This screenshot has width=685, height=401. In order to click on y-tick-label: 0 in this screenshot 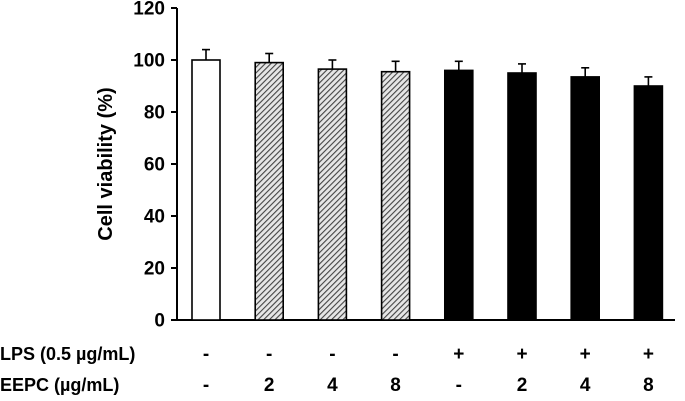, I will do `click(159, 321)`.